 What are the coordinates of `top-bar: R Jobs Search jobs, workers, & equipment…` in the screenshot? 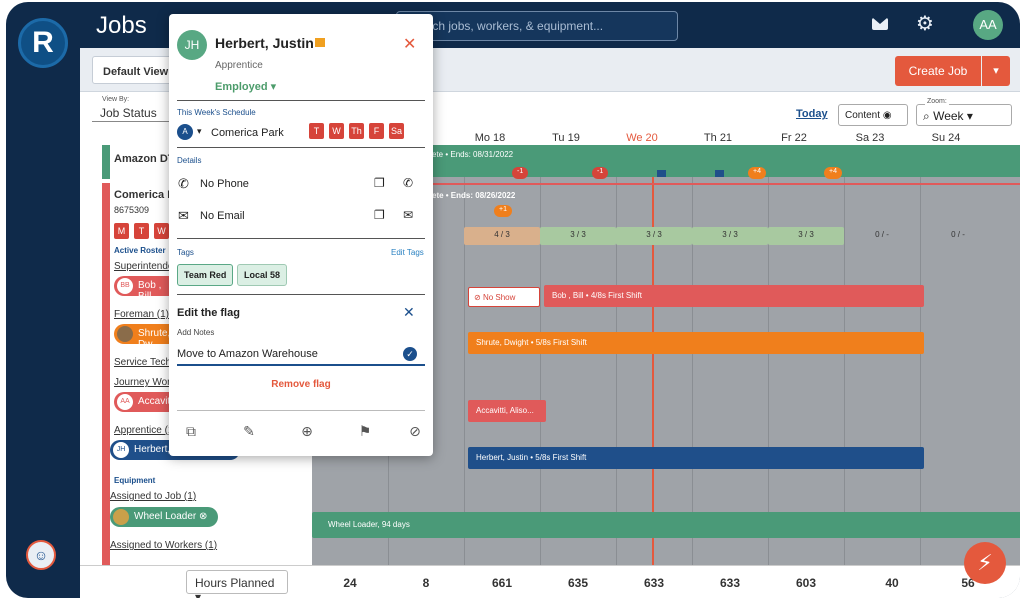 It's located at (513, 35).